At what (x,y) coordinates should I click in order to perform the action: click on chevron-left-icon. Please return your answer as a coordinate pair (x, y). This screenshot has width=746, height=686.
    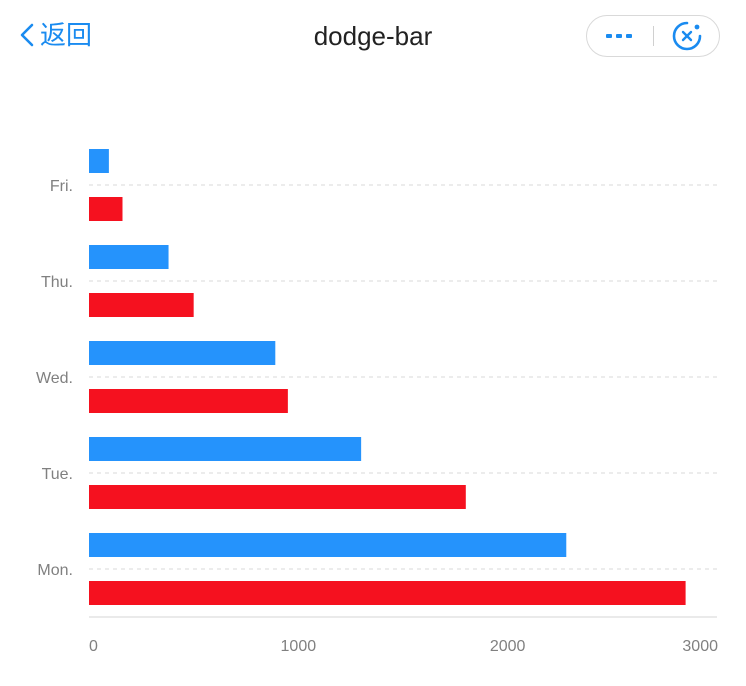
    Looking at the image, I should click on (27, 35).